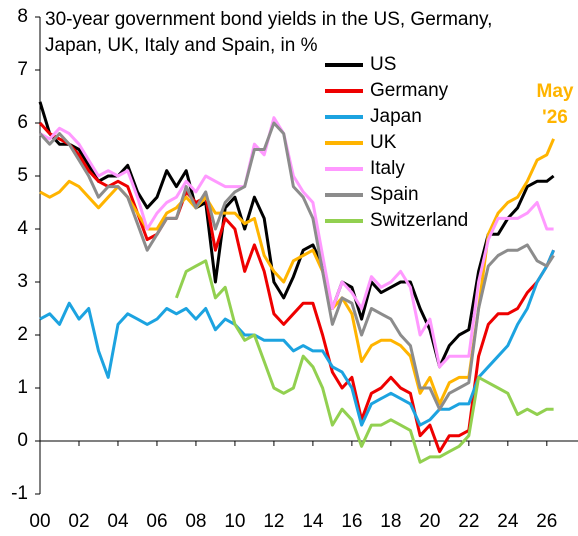 Image resolution: width=578 pixels, height=536 pixels. Describe the element at coordinates (234, 521) in the screenshot. I see `x-tick-label: 10` at that location.